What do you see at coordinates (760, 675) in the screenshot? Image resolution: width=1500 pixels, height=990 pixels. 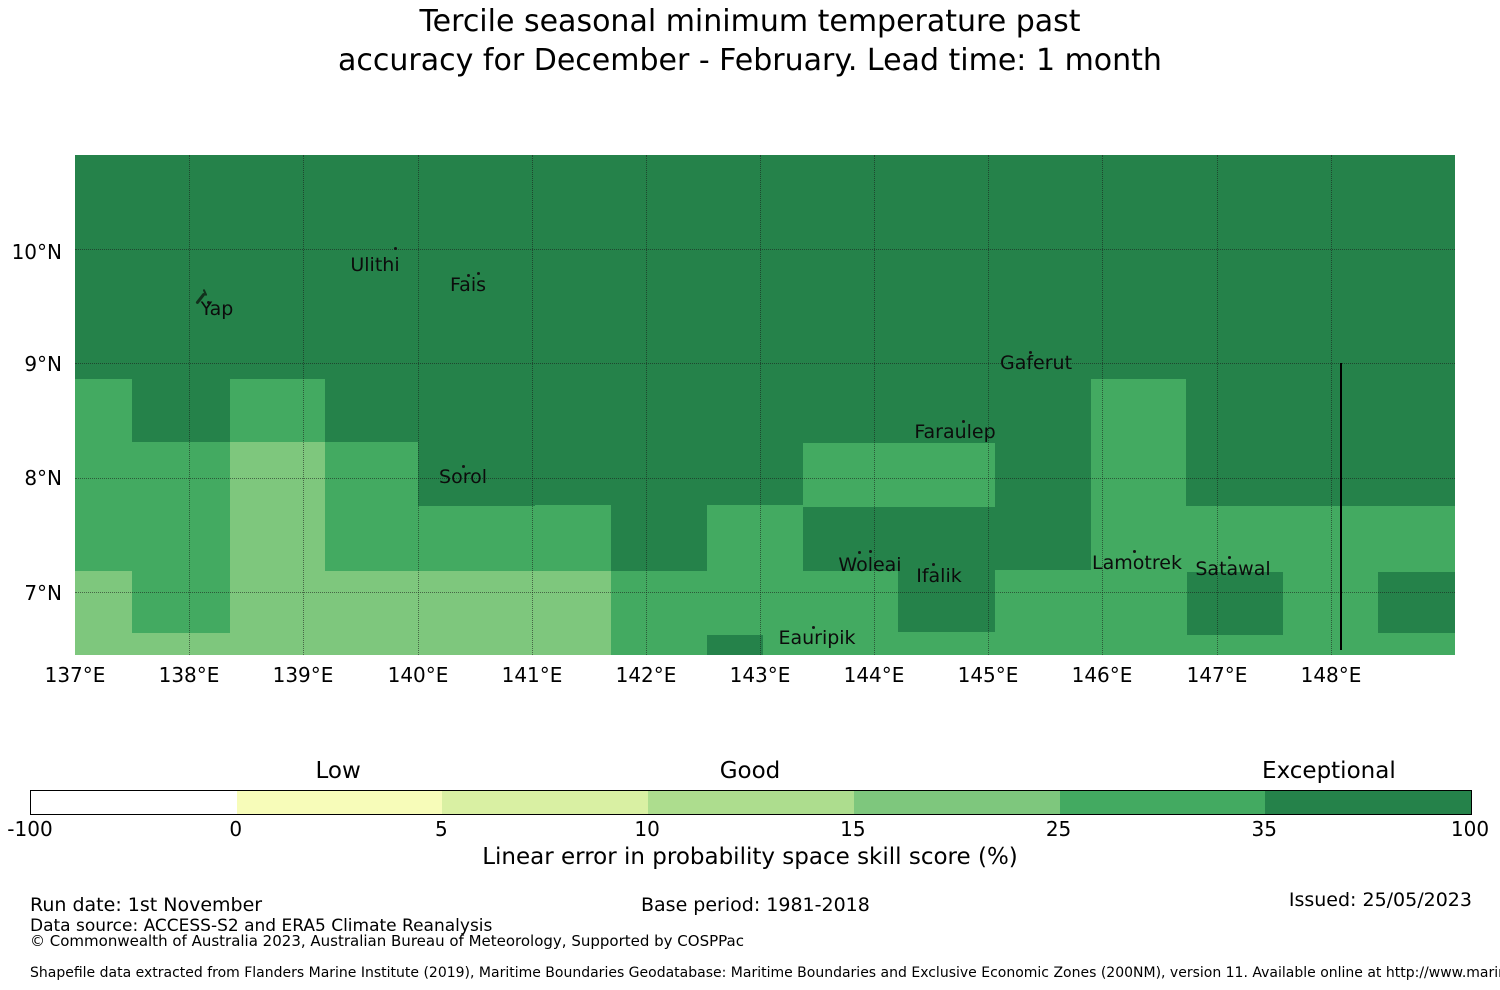 I see `x-tick-label: 143°E` at bounding box center [760, 675].